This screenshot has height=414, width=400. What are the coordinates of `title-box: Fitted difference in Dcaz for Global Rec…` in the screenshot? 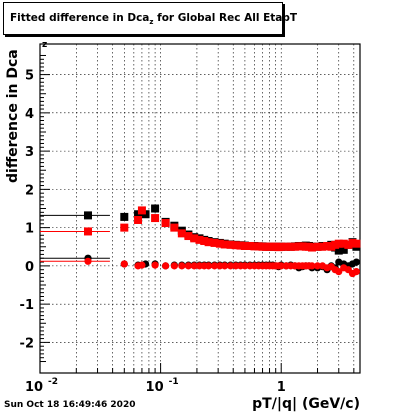 It's located at (150, 18).